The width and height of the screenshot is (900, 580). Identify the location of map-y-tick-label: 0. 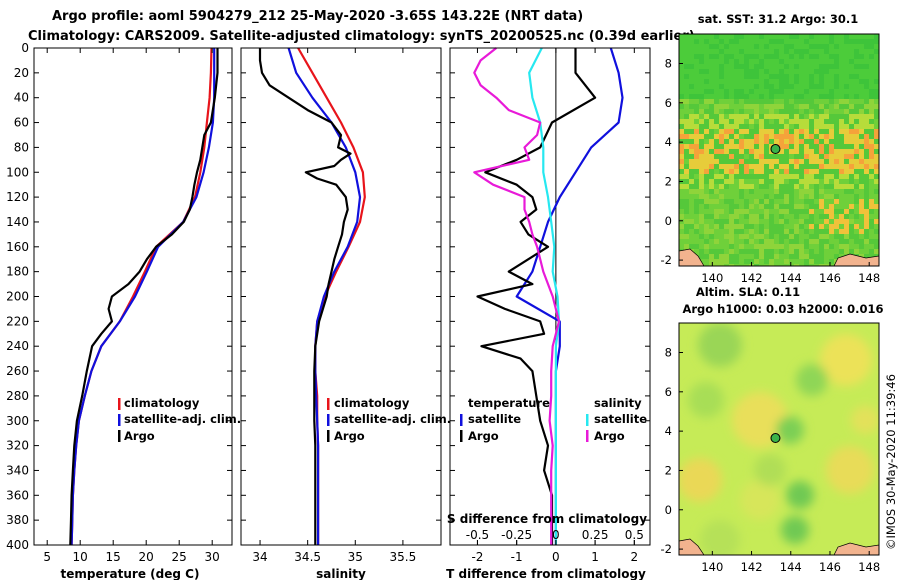
(668, 510).